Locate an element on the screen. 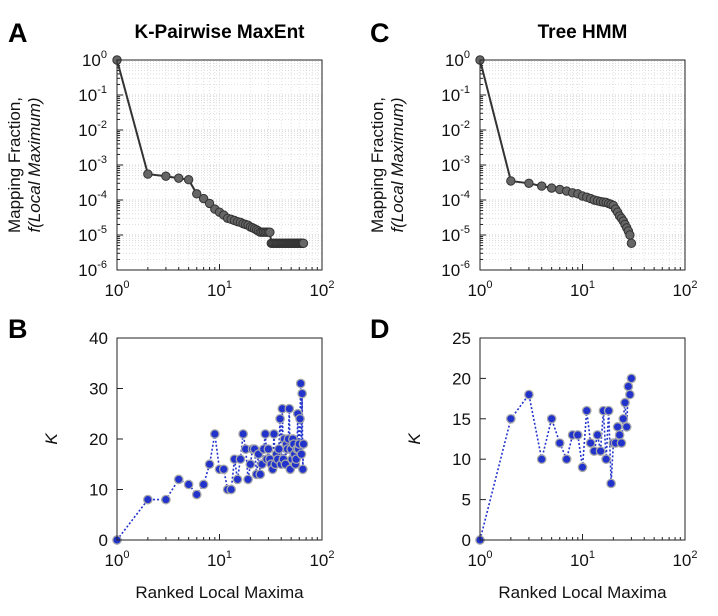 The image size is (718, 616). panel-a-y-tick-label: 10⁰ is located at coordinates (94, 59).